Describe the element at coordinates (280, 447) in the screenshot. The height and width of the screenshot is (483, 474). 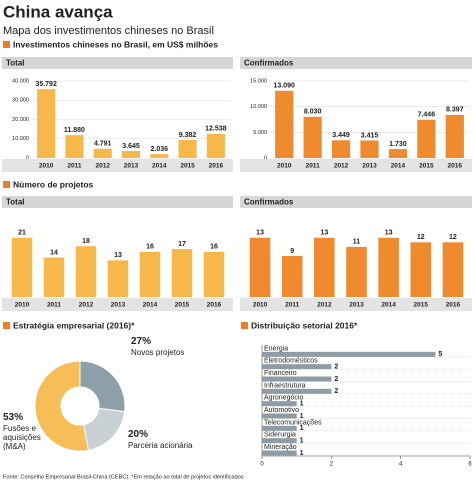
I see `category-label: Mineração` at that location.